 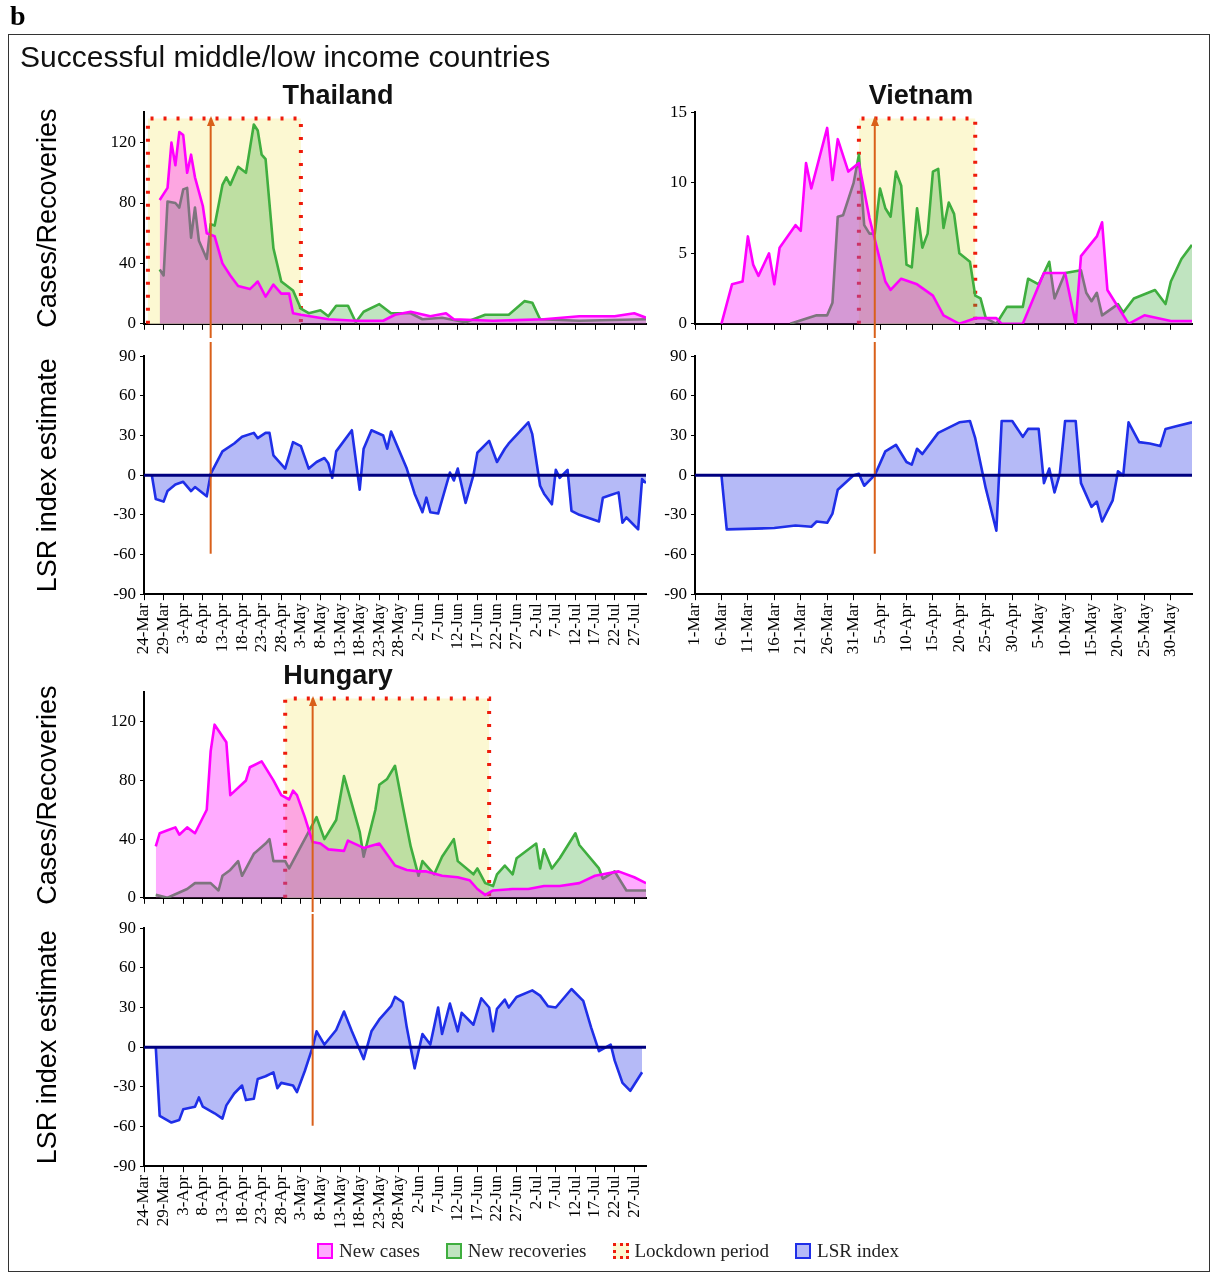 I want to click on x-tick-label: 12-Jun, so click(x=457, y=1198).